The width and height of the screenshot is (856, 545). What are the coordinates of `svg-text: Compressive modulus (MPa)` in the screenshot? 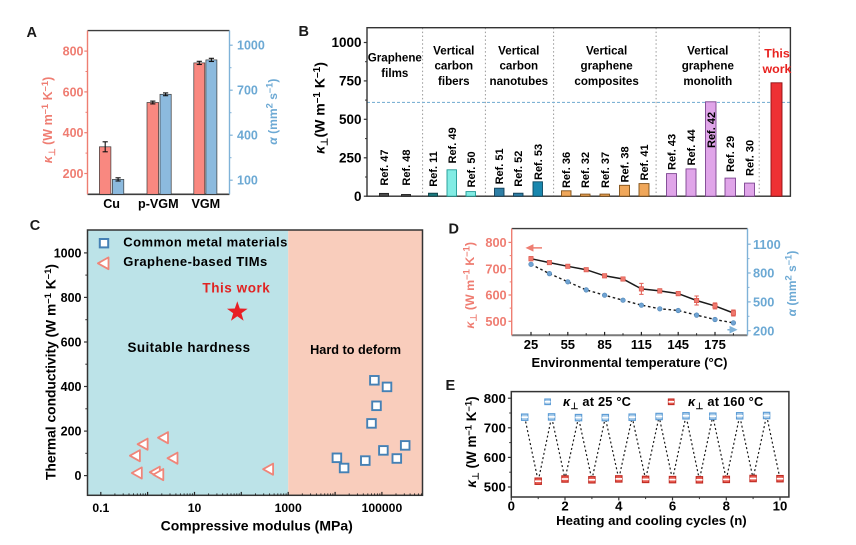 It's located at (257, 526).